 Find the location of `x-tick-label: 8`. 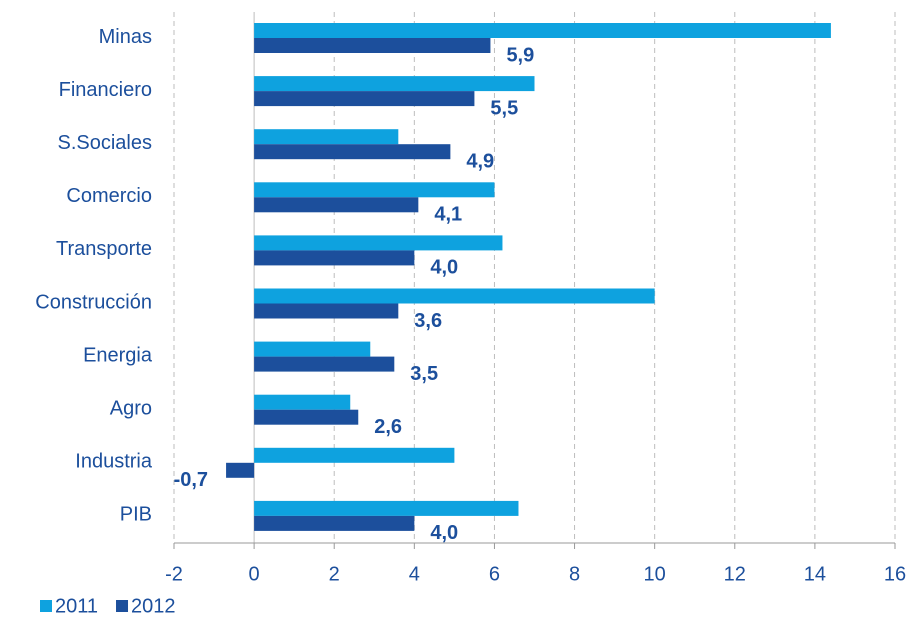

x-tick-label: 8 is located at coordinates (574, 574).